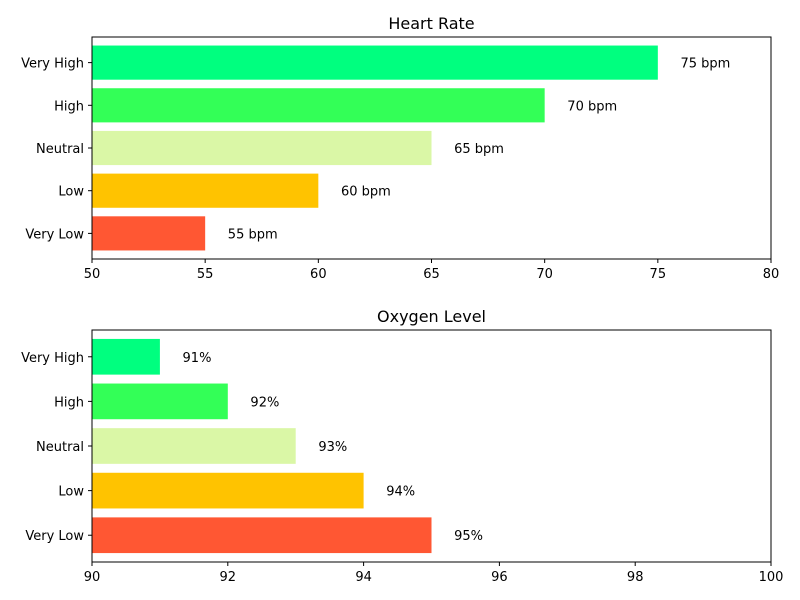 The width and height of the screenshot is (800, 600). I want to click on x-tick-label-94: 94, so click(363, 577).